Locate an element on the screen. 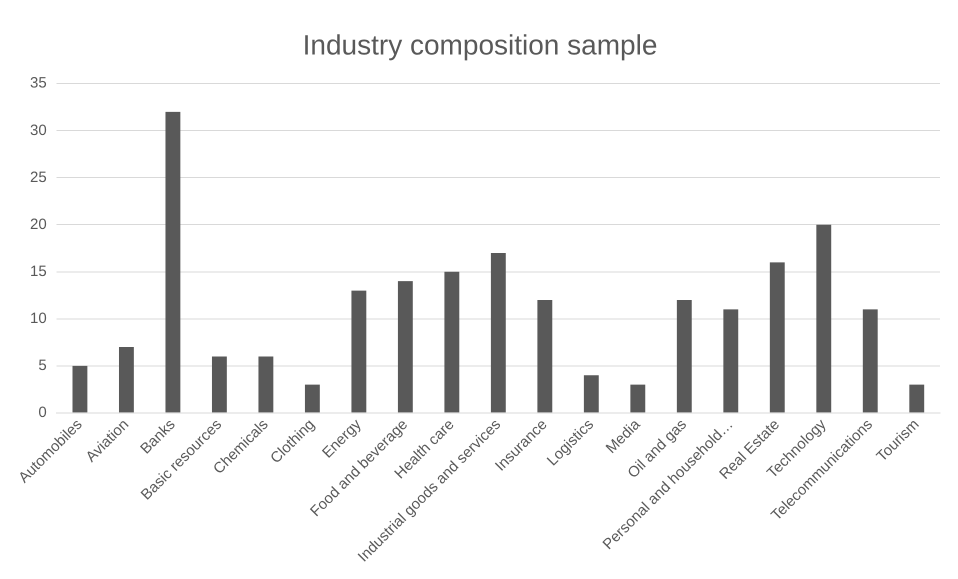 Image resolution: width=958 pixels, height=579 pixels. y-tick-label: 5 is located at coordinates (42, 365).